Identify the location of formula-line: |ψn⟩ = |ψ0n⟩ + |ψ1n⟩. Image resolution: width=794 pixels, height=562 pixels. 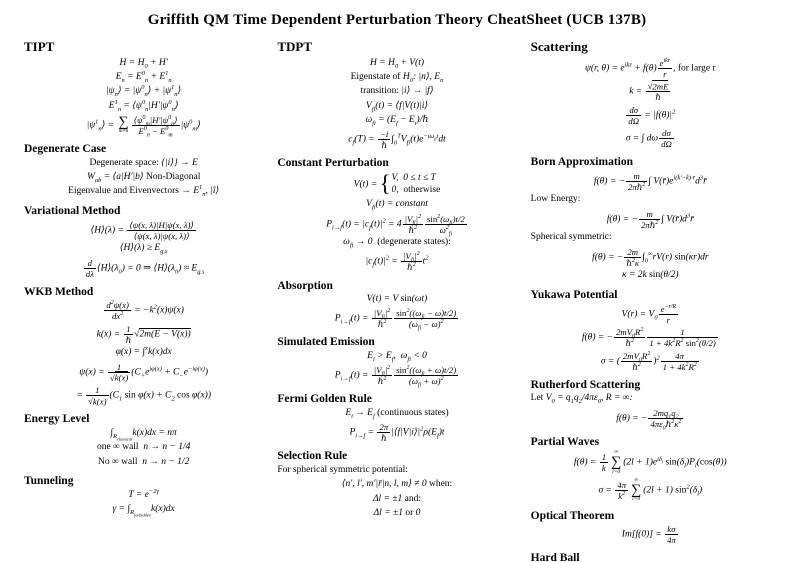
(144, 91).